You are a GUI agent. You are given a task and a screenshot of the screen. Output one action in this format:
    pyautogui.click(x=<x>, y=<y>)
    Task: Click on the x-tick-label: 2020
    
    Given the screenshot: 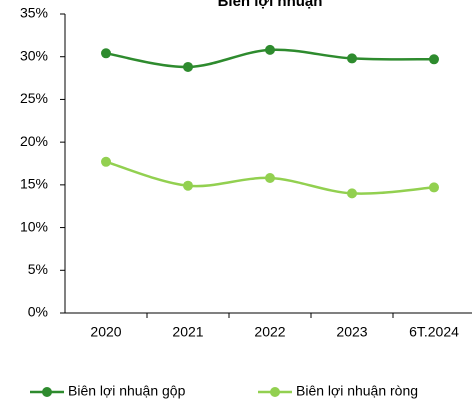 What is the action you would take?
    pyautogui.click(x=105, y=332)
    